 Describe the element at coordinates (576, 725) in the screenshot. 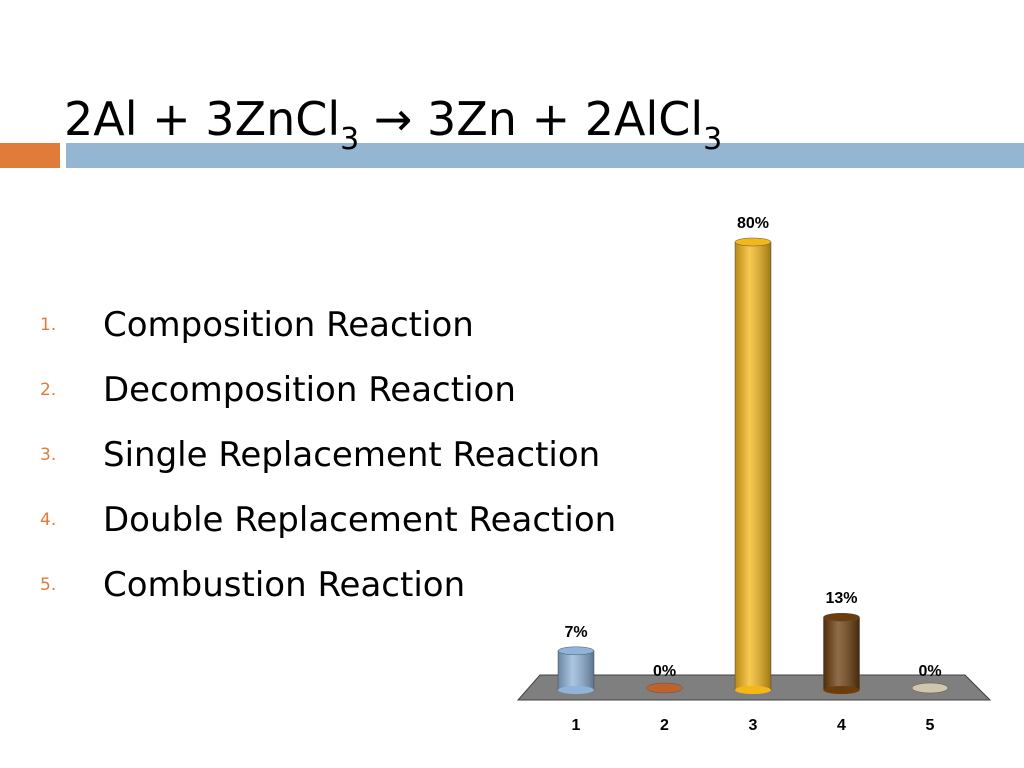

I see `x-tick-label: 1` at that location.